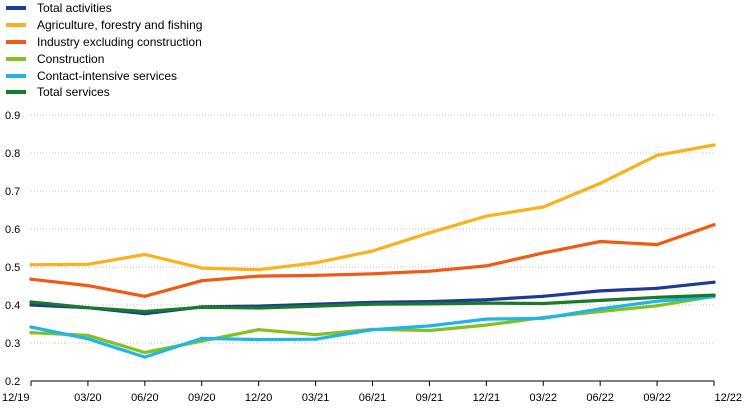 This screenshot has width=744, height=412. I want to click on x-tick-label: 03/22, so click(543, 398).